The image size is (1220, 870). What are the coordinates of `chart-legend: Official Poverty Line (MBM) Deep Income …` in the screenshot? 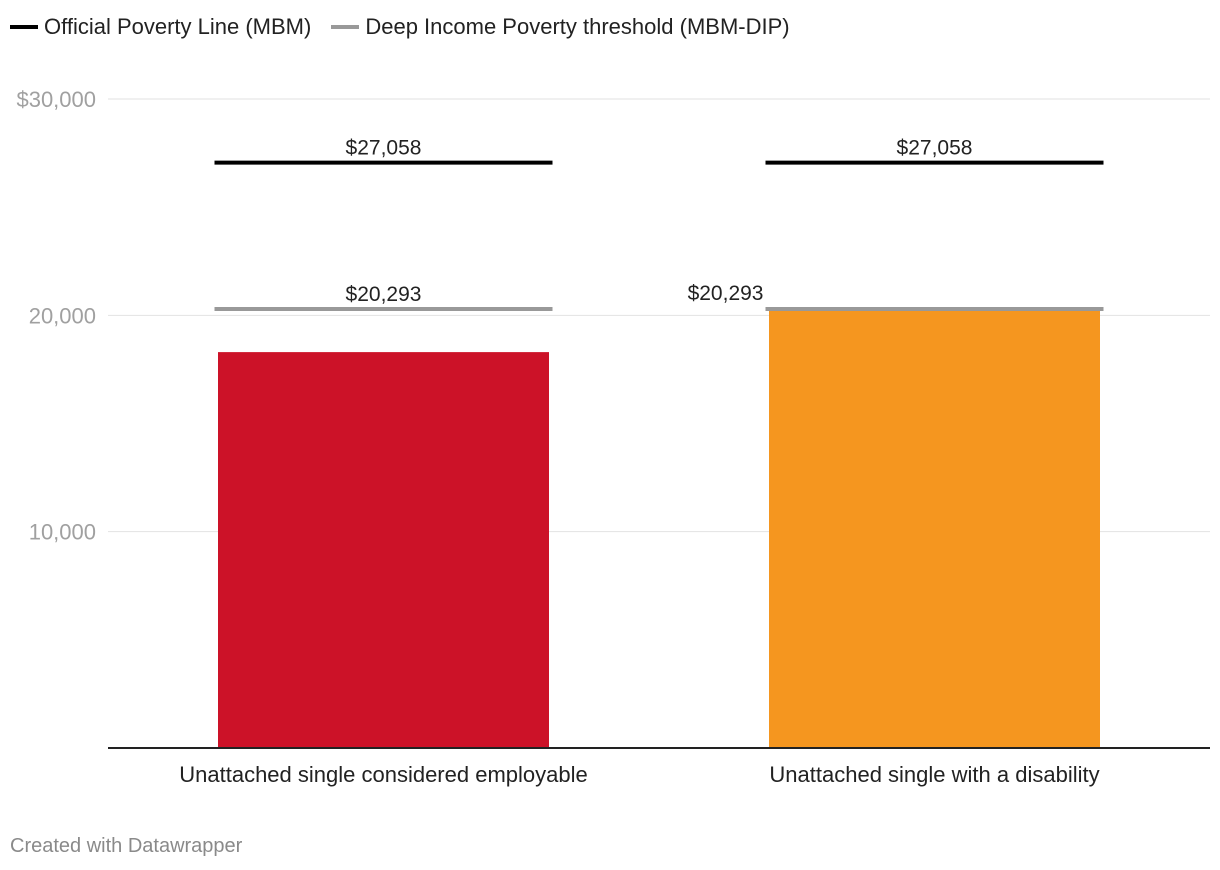 It's located at (410, 27).